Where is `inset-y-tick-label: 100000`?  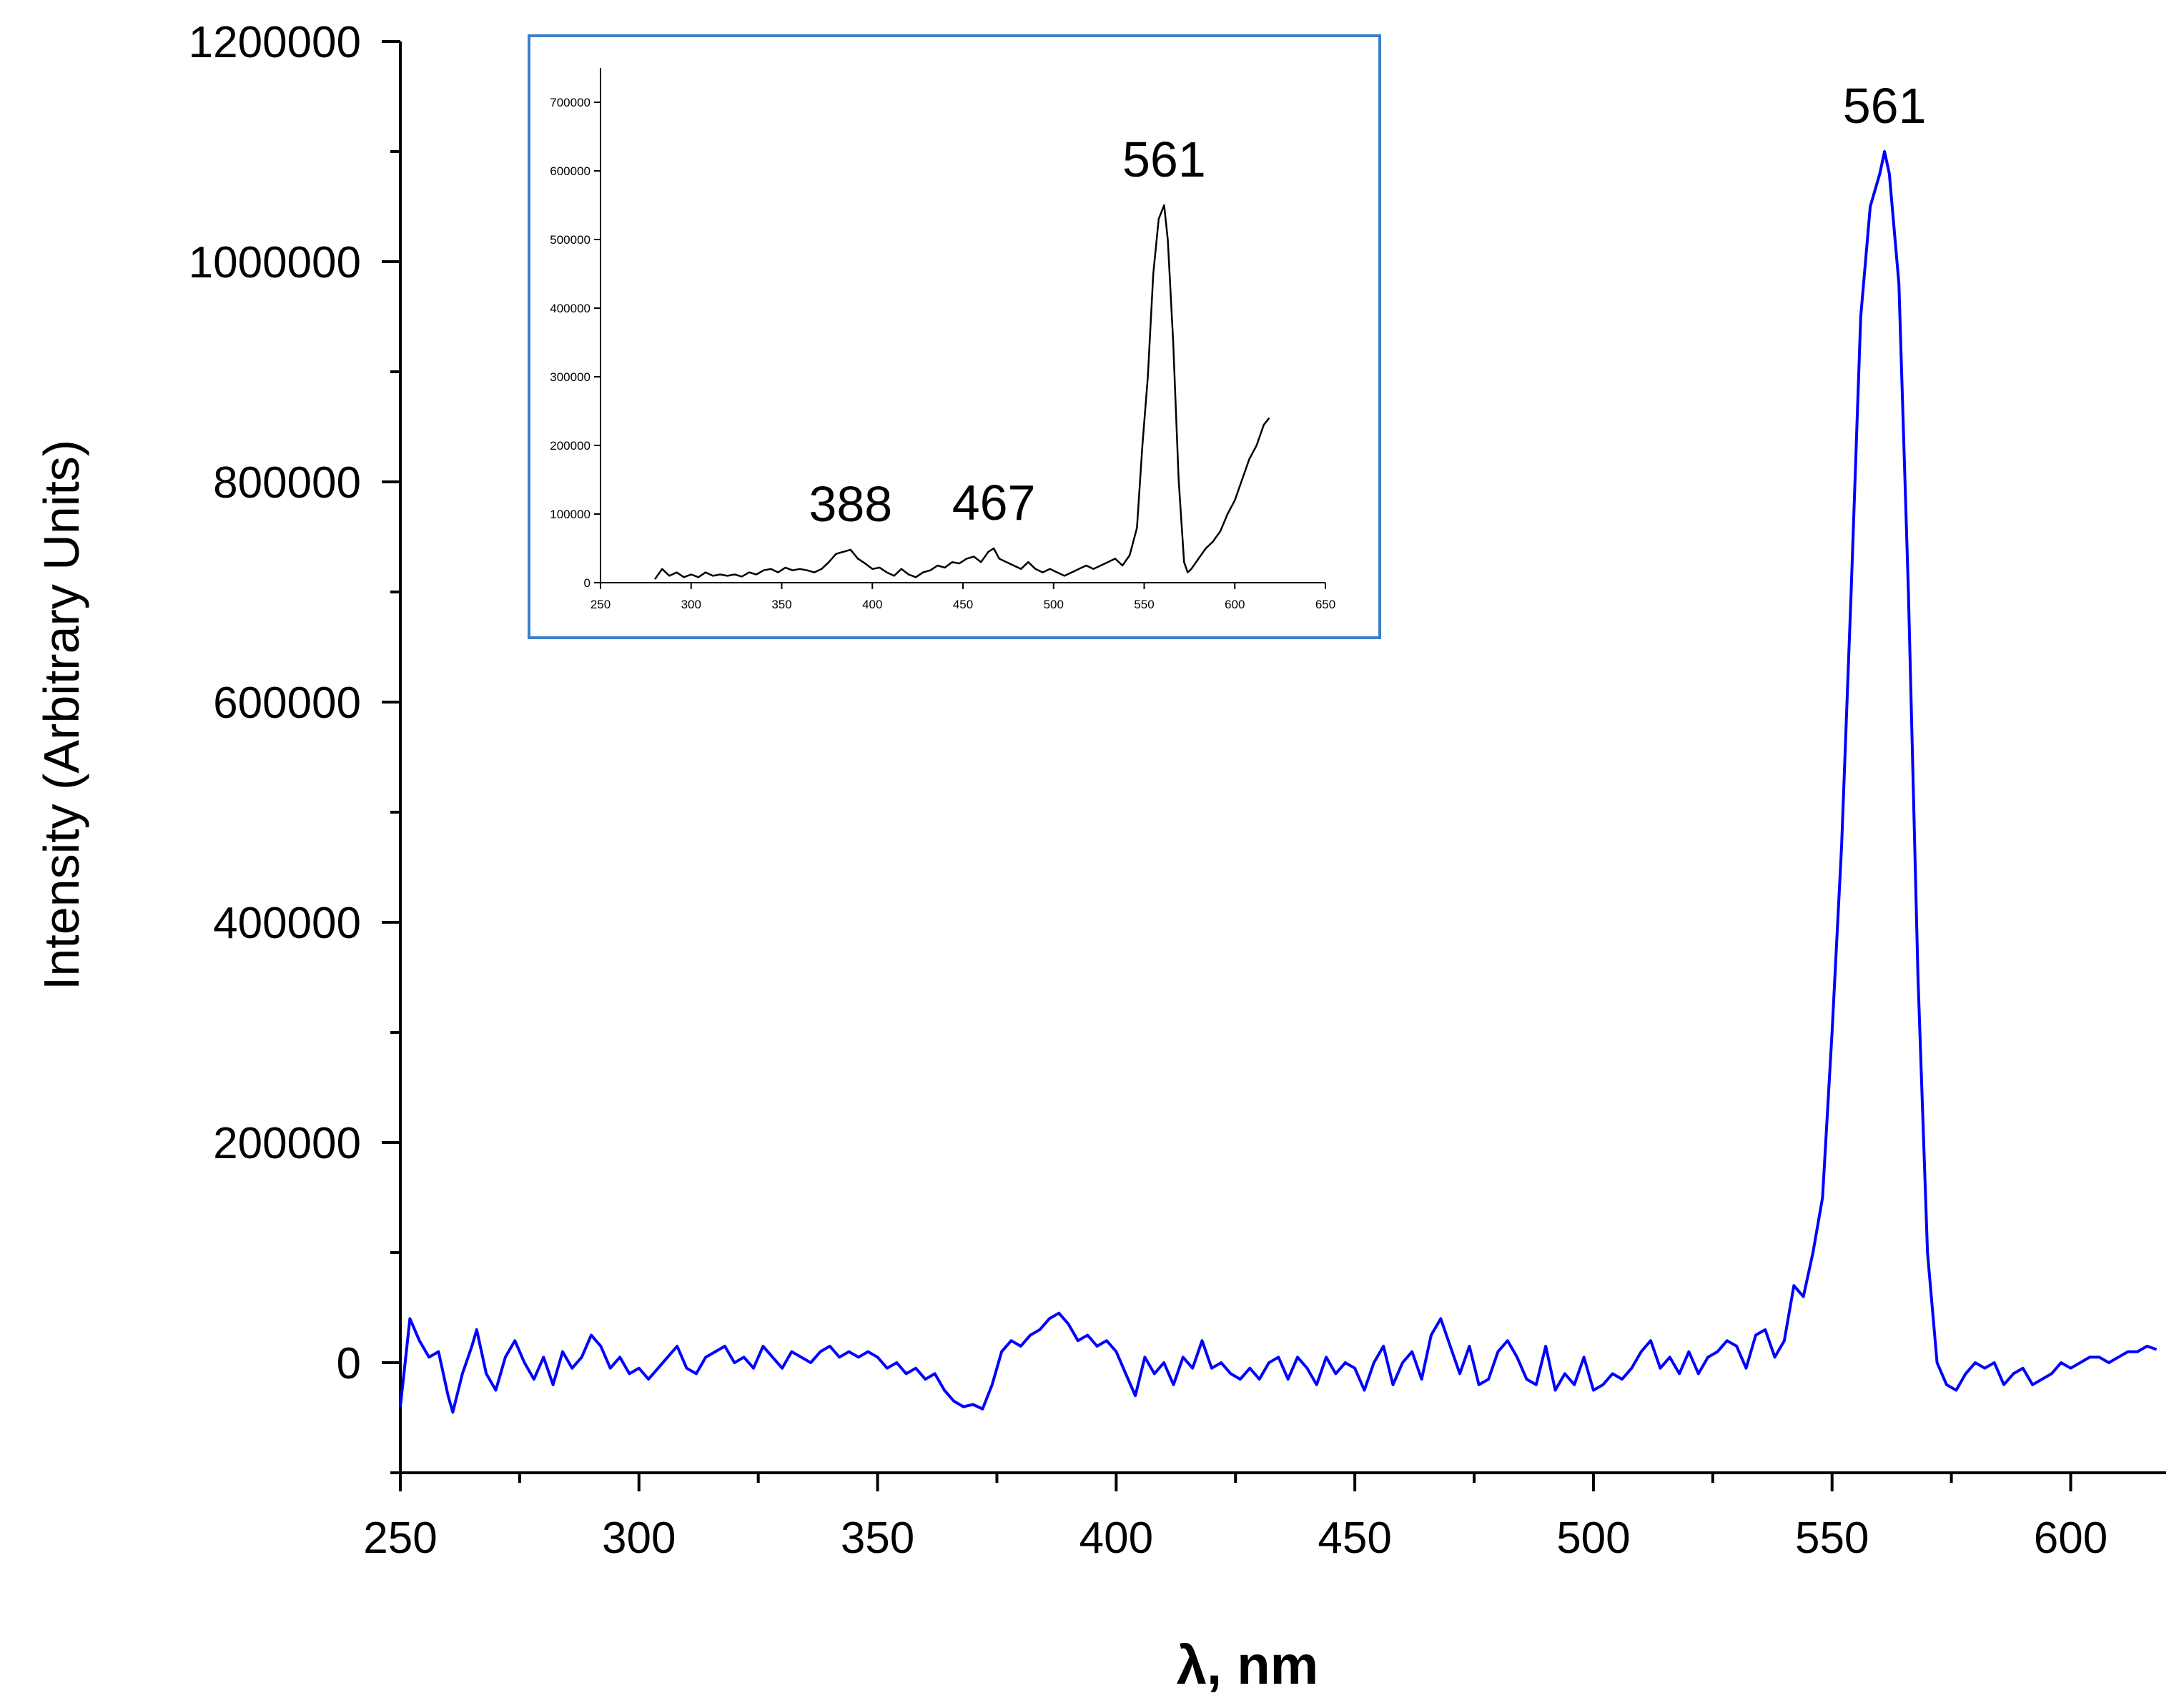
inset-y-tick-label: 100000 is located at coordinates (570, 514).